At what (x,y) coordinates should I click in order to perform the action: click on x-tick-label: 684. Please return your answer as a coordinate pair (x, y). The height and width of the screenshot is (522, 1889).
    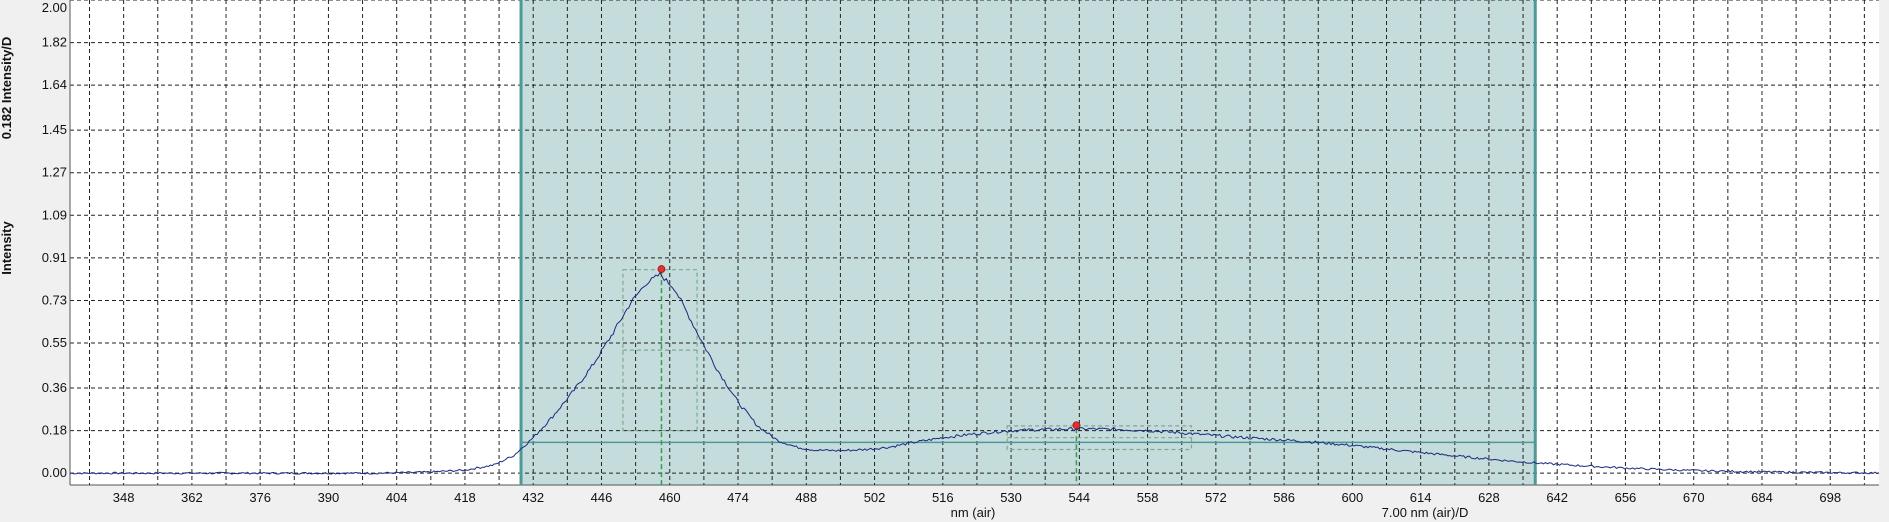
    Looking at the image, I should click on (1762, 497).